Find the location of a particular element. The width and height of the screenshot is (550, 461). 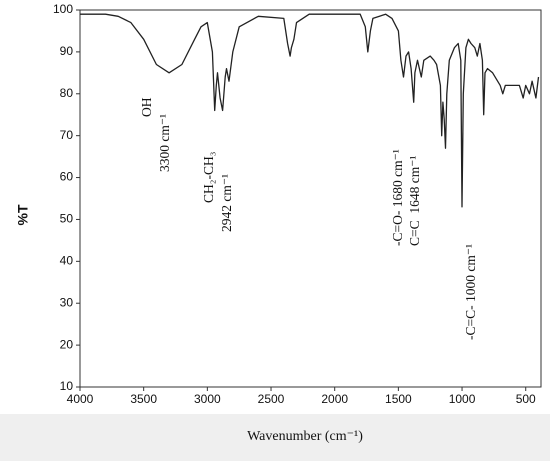

x-tick-label: 4000 is located at coordinates (80, 399).